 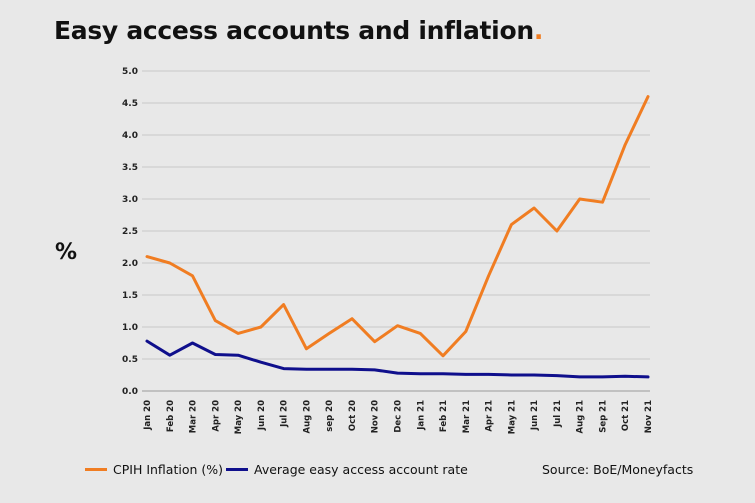 I want to click on legend-swatch-orange, so click(x=96, y=469).